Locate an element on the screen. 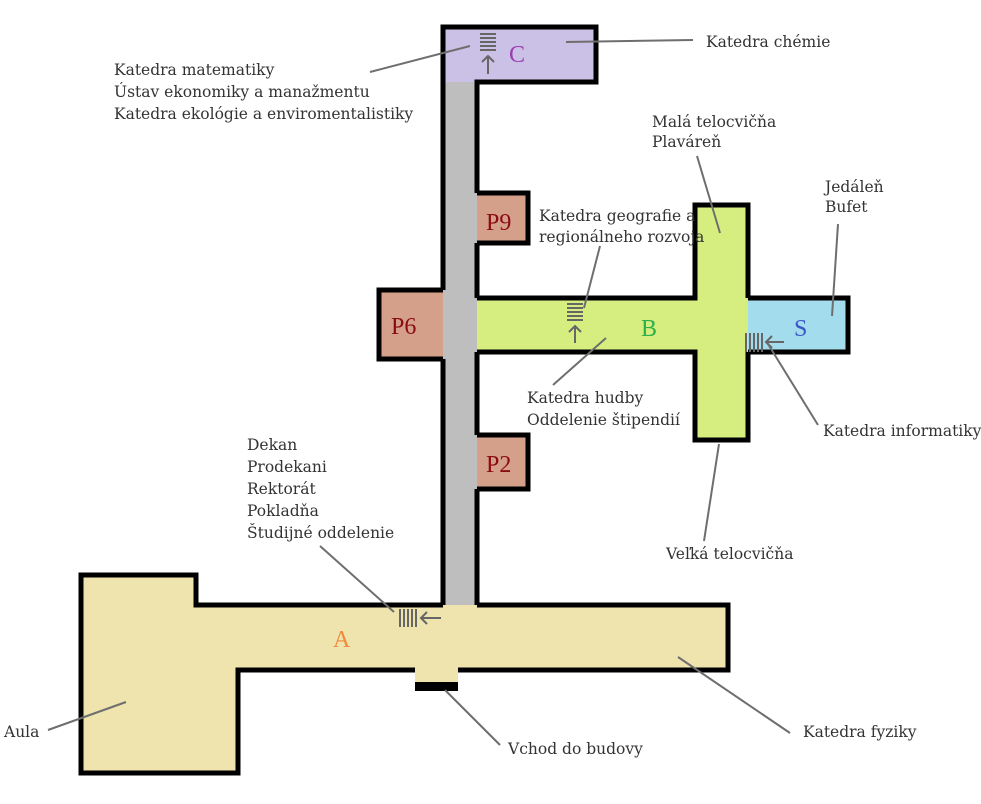 The height and width of the screenshot is (804, 981). stairs-c is located at coordinates (488, 53).